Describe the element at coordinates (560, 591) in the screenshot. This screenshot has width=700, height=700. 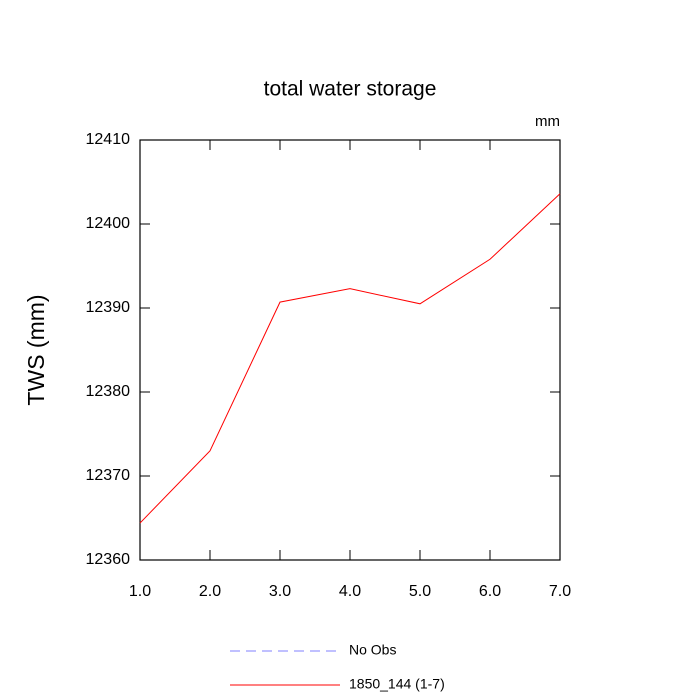
I see `x-tick-label: 7.0` at that location.